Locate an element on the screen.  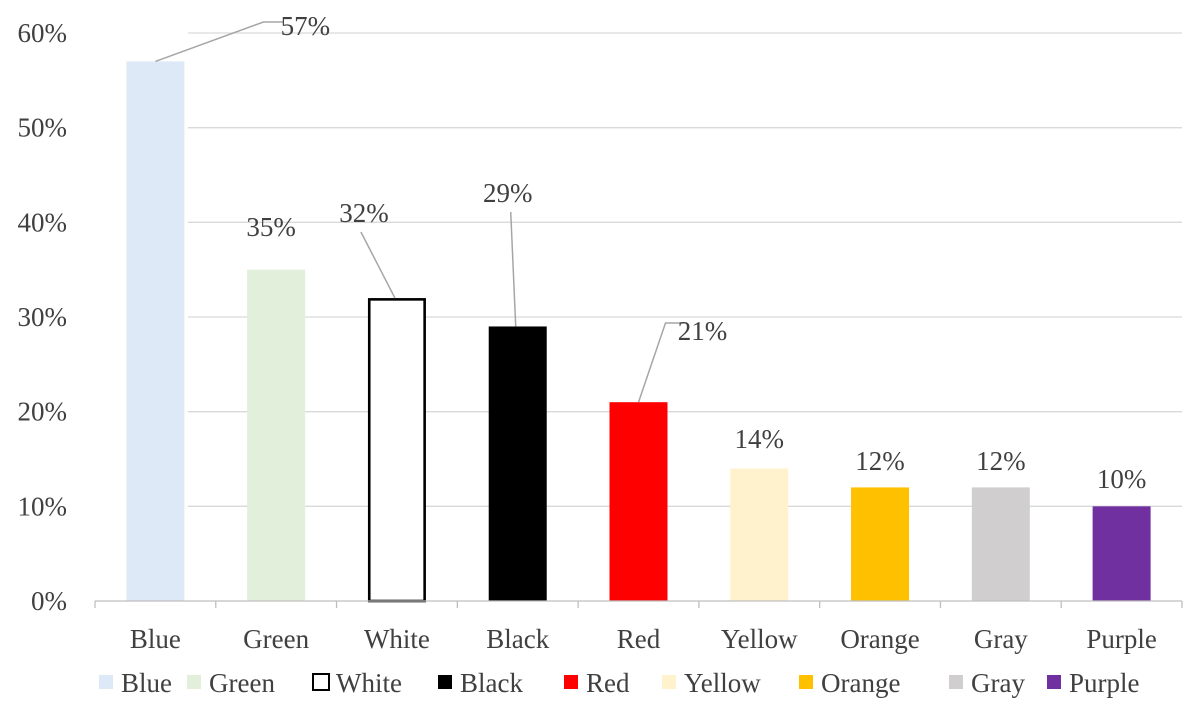
legend-label-green: Green is located at coordinates (242, 683).